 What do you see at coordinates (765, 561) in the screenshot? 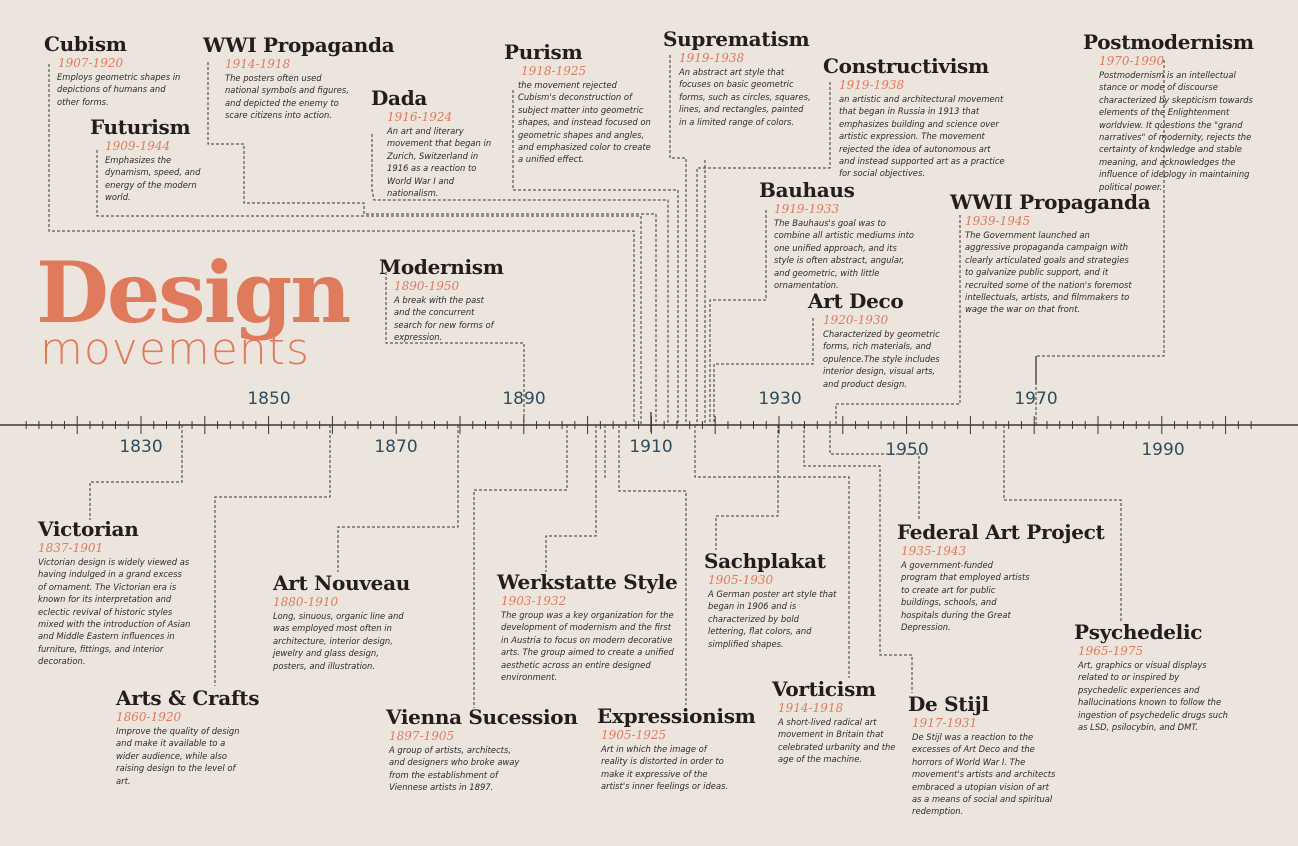
I see `entry-title: Sachplakat` at bounding box center [765, 561].